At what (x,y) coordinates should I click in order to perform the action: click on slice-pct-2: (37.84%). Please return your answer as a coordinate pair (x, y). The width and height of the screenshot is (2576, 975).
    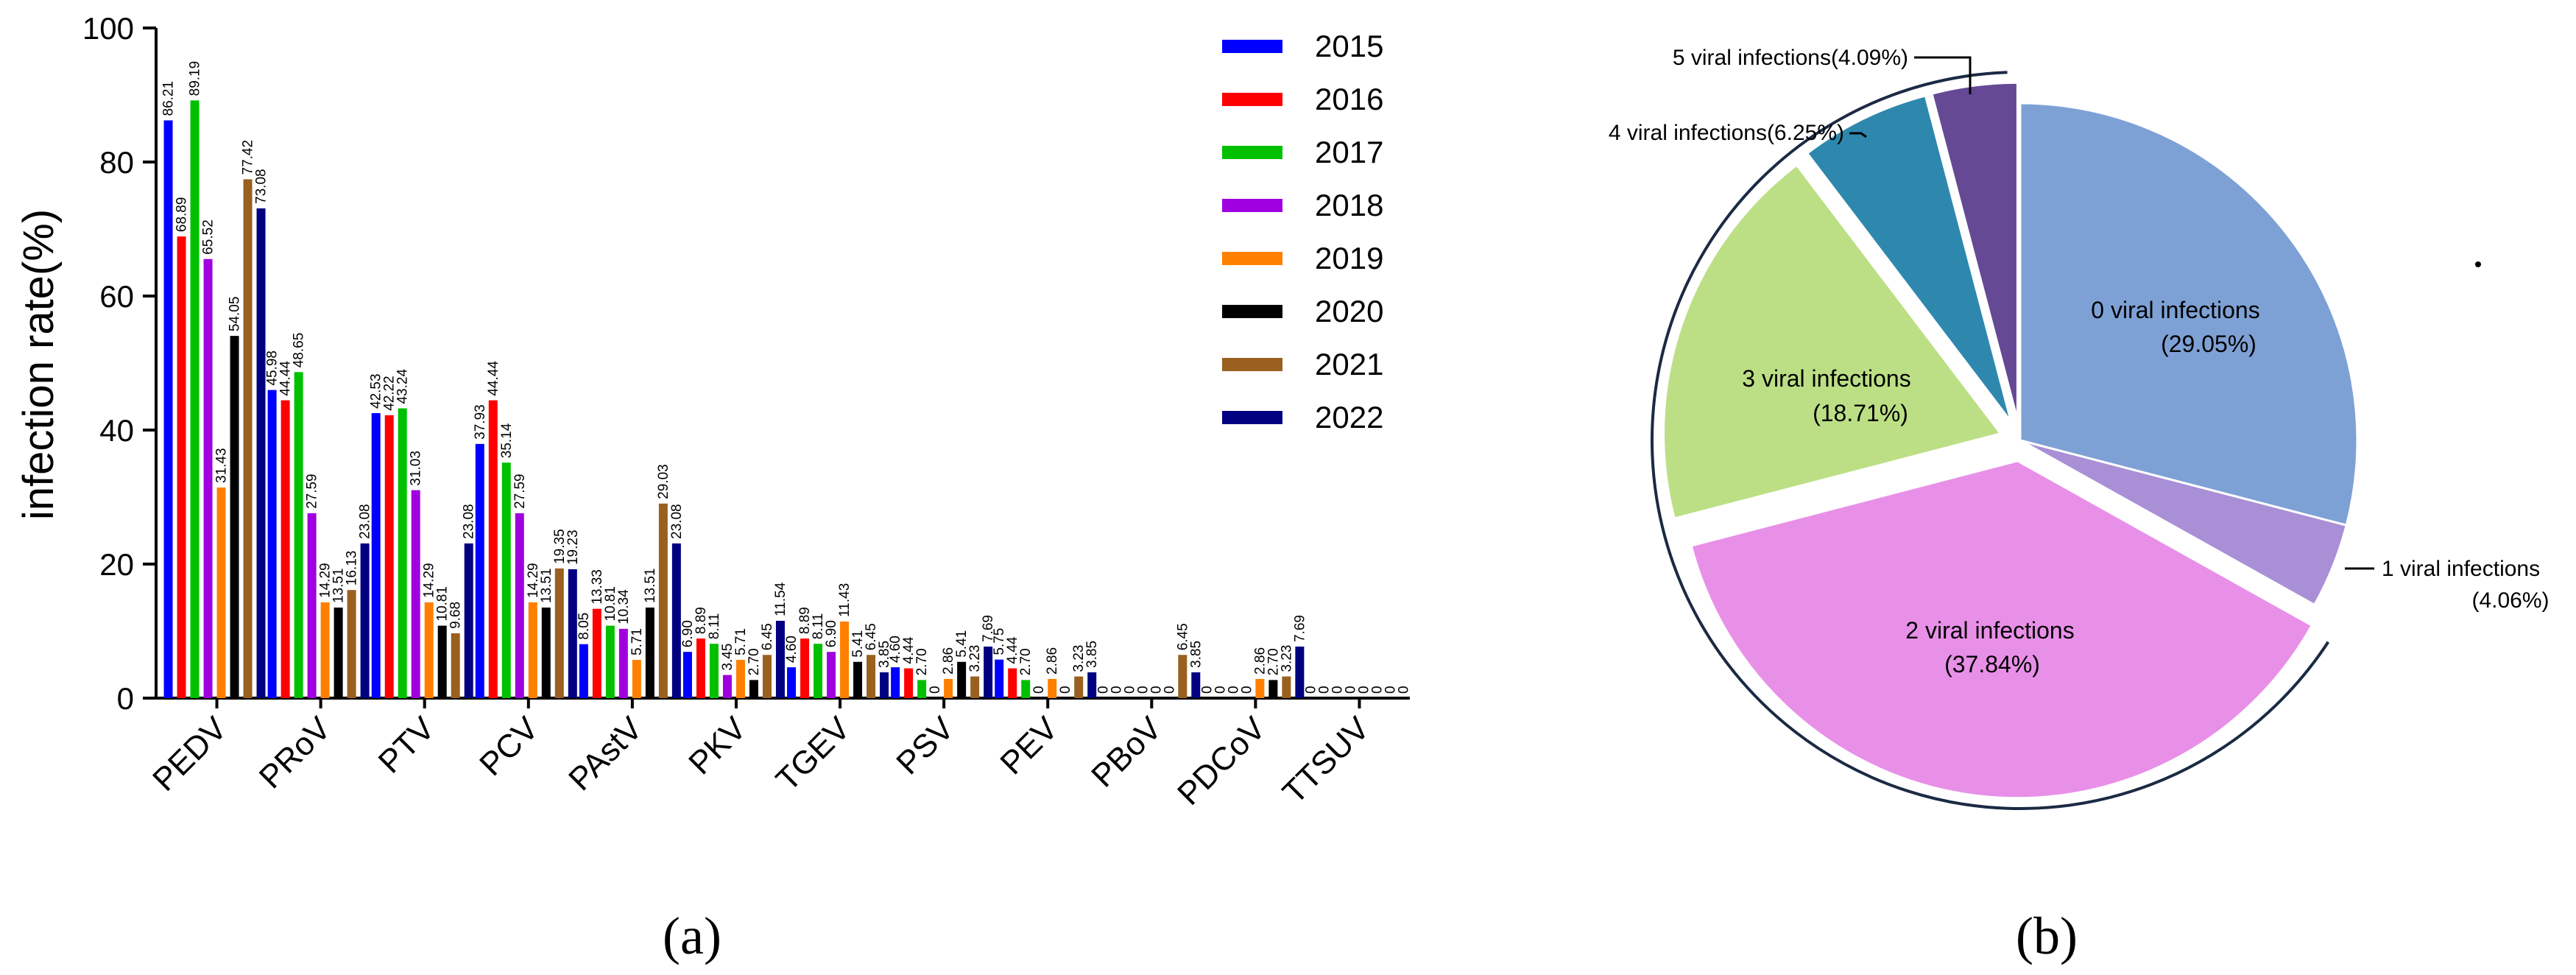
    Looking at the image, I should click on (1992, 664).